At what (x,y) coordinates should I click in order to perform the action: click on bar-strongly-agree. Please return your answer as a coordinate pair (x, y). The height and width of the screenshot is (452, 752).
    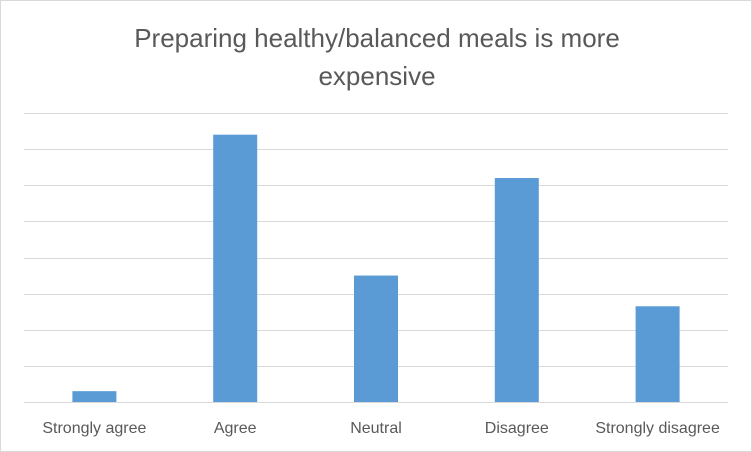
    Looking at the image, I should click on (94, 396).